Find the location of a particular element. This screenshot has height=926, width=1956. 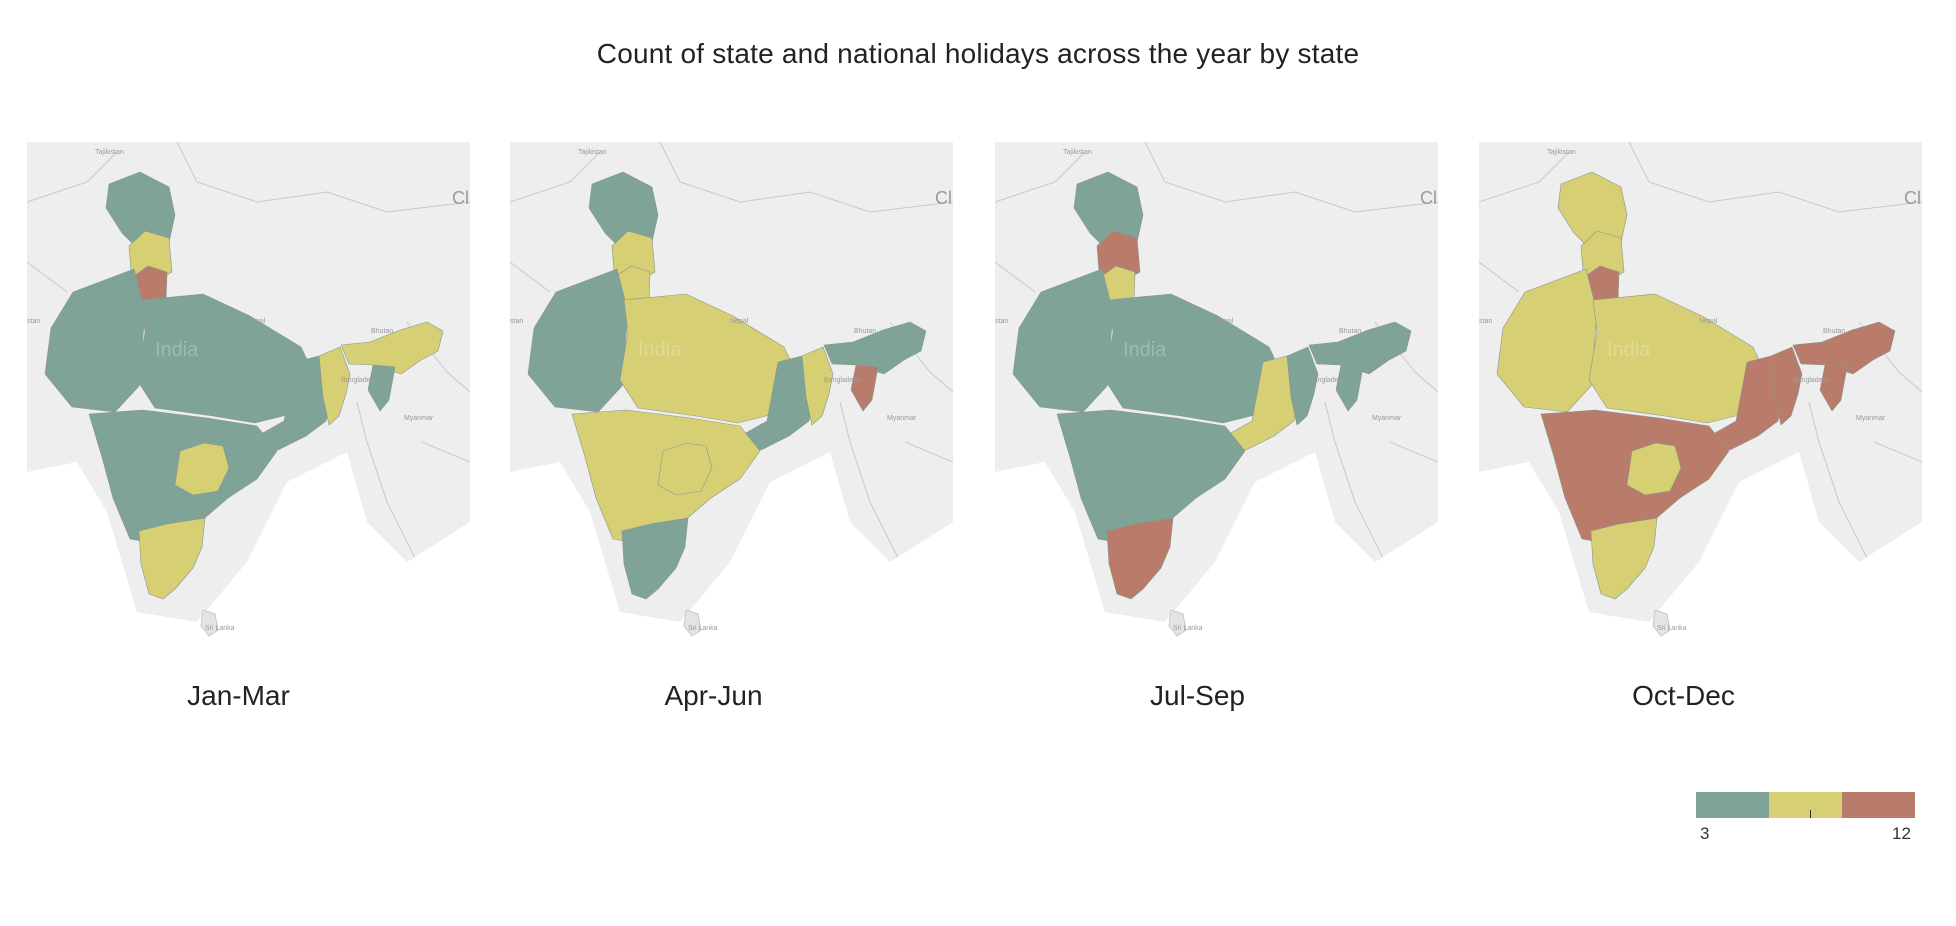

legend-swatch-low is located at coordinates (1732, 805).